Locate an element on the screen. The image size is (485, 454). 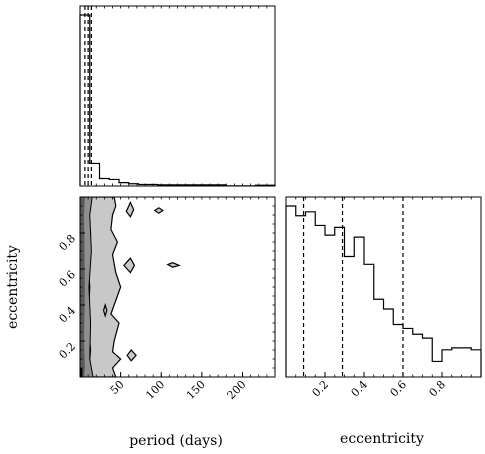
eccentricity-x-tick-label: 0.2 is located at coordinates (321, 389).